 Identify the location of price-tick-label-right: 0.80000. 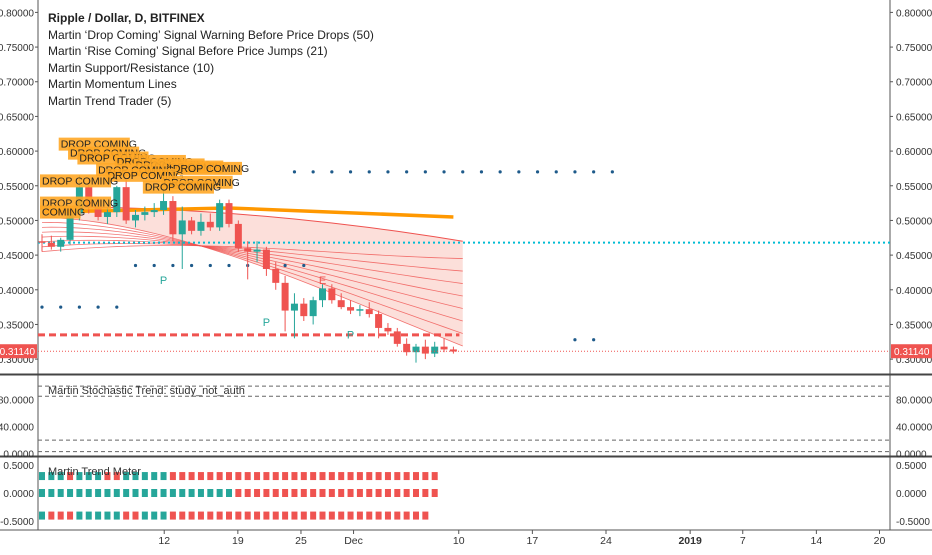
(914, 13).